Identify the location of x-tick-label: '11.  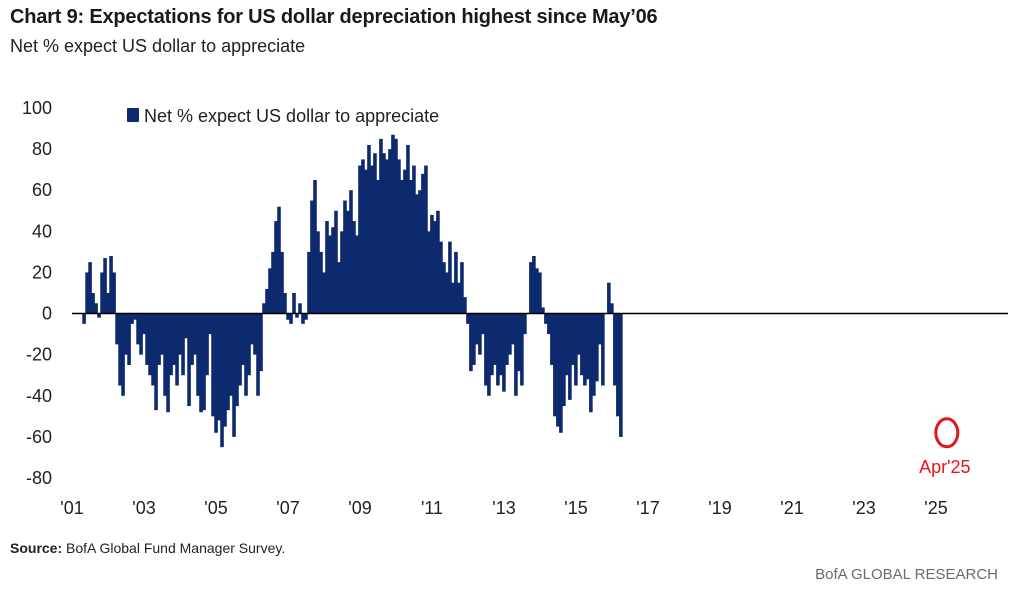
(432, 508).